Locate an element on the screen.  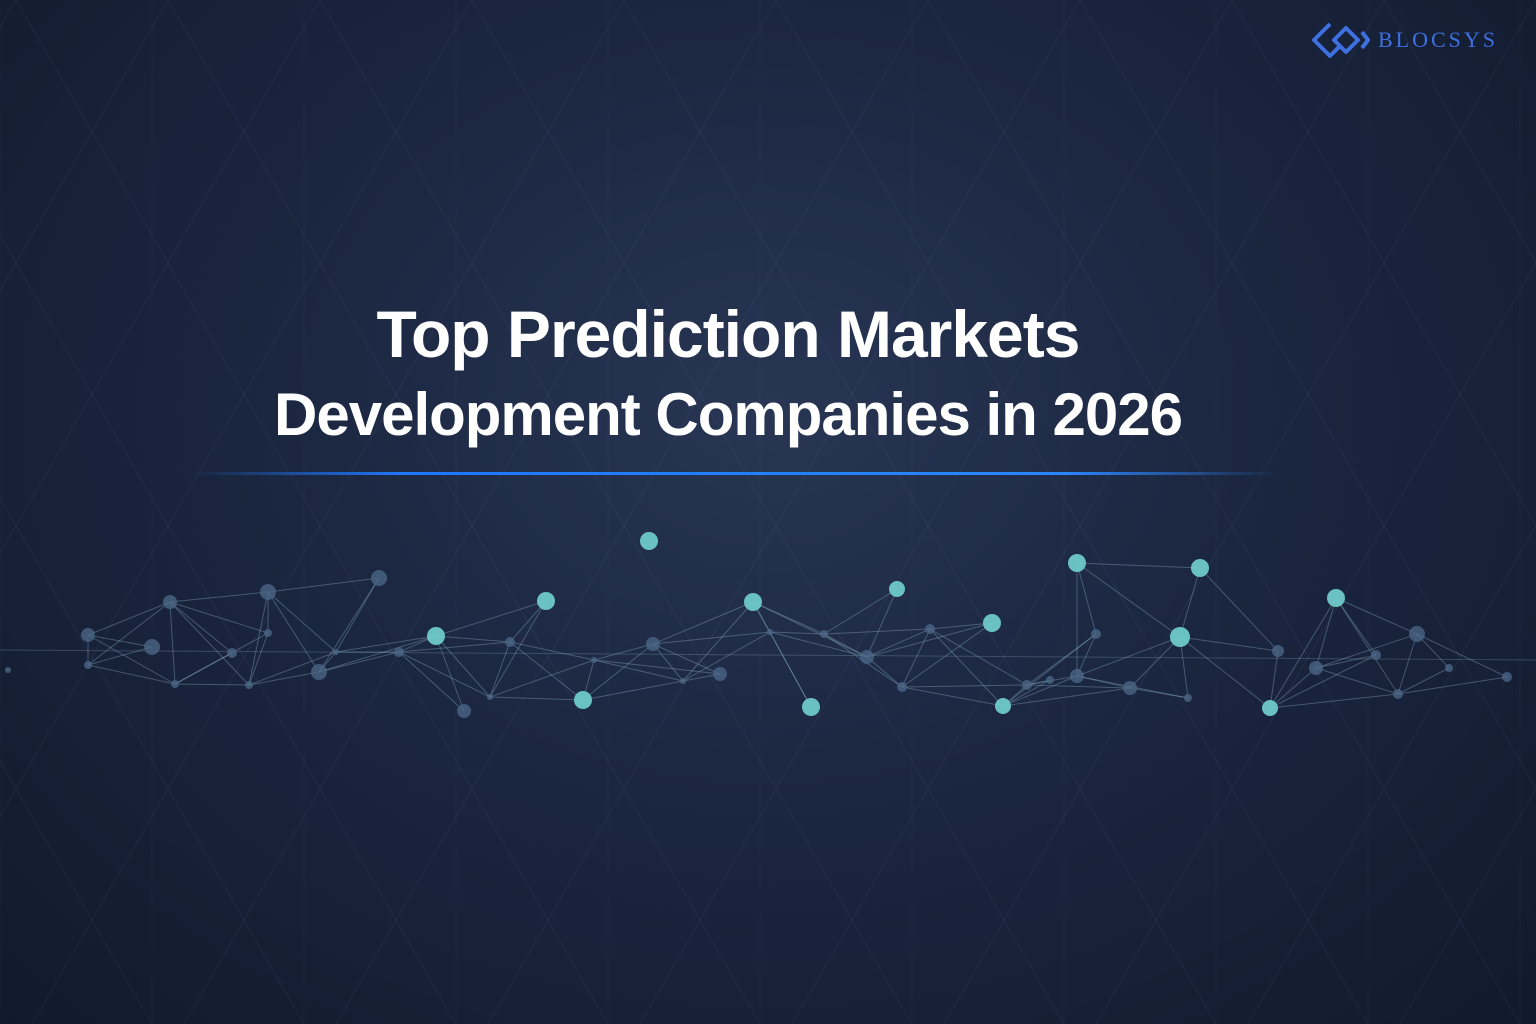
headline-line-1: Top Prediction Markets is located at coordinates (728, 334).